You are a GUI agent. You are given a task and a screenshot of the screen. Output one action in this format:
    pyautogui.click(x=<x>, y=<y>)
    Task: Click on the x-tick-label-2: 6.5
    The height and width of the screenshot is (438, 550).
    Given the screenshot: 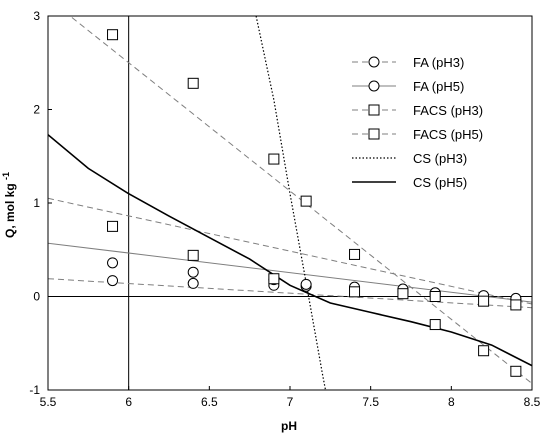 What is the action you would take?
    pyautogui.click(x=209, y=402)
    